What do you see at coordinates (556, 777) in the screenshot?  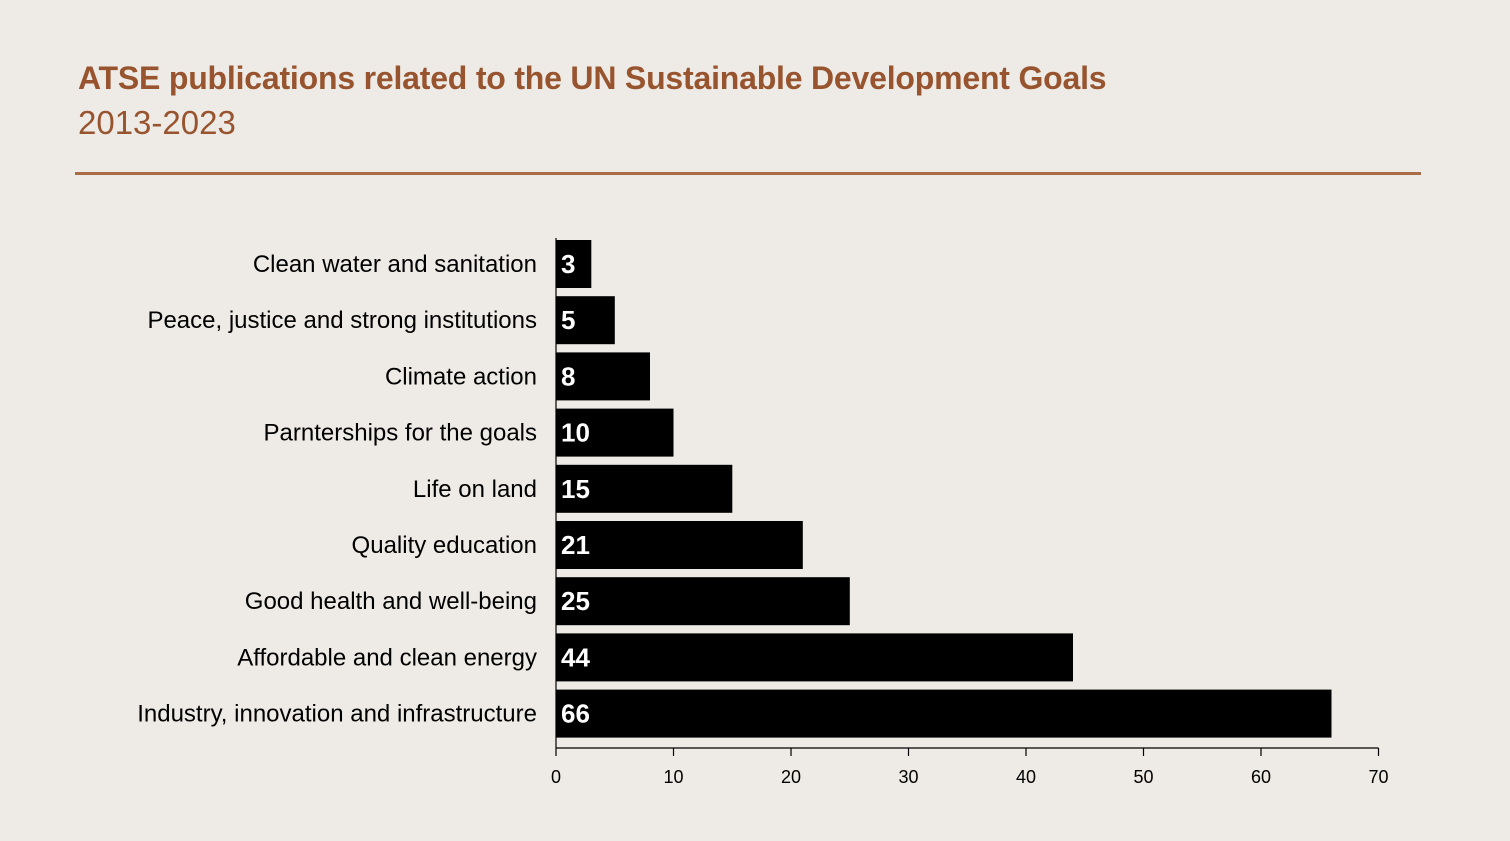 I see `x-tick-label: 0` at bounding box center [556, 777].